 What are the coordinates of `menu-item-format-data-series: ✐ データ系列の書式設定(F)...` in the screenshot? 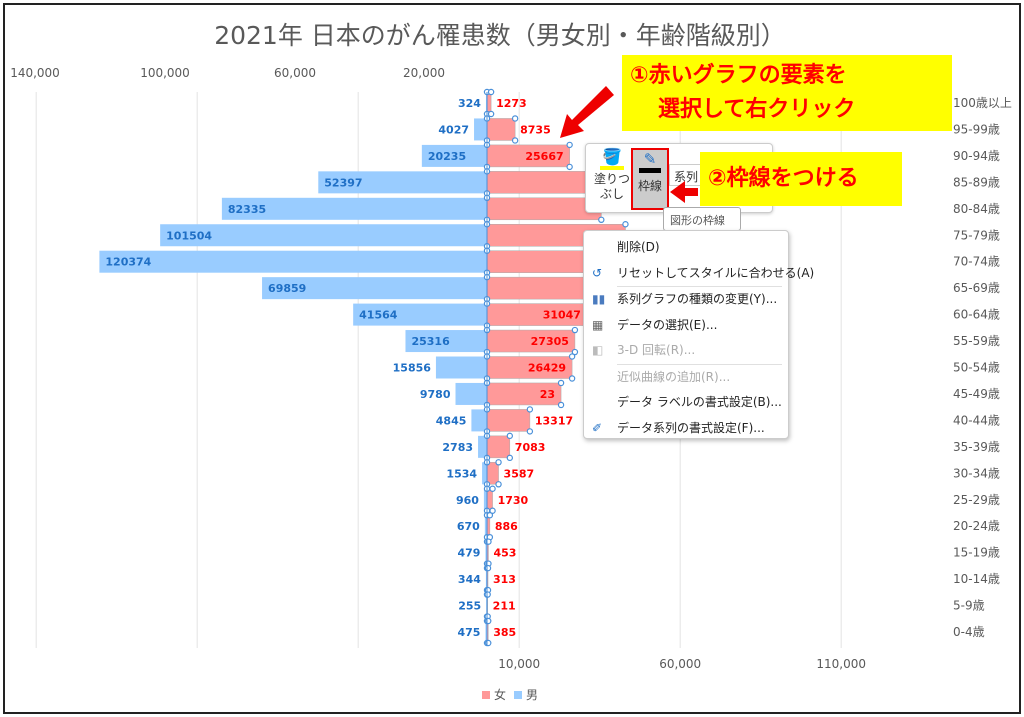 It's located at (686, 429).